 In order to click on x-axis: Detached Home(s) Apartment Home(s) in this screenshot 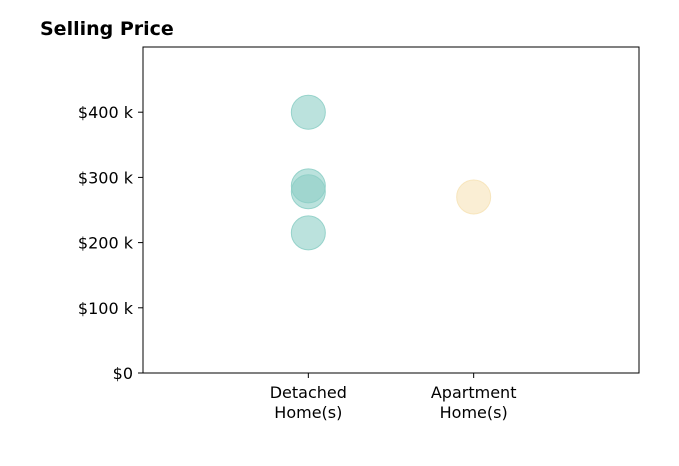, I will do `click(393, 397)`.